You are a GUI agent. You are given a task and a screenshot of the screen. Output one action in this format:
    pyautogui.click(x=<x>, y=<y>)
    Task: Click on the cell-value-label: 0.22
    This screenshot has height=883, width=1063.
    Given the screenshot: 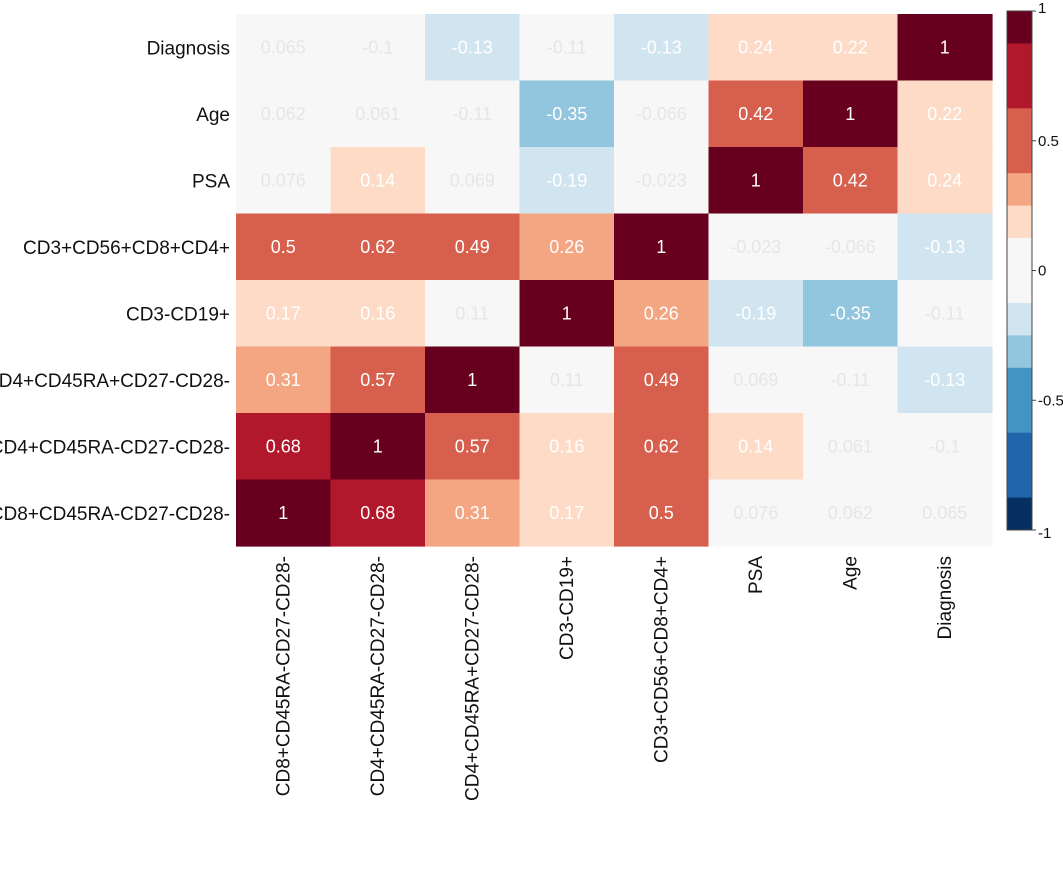 What is the action you would take?
    pyautogui.click(x=944, y=114)
    